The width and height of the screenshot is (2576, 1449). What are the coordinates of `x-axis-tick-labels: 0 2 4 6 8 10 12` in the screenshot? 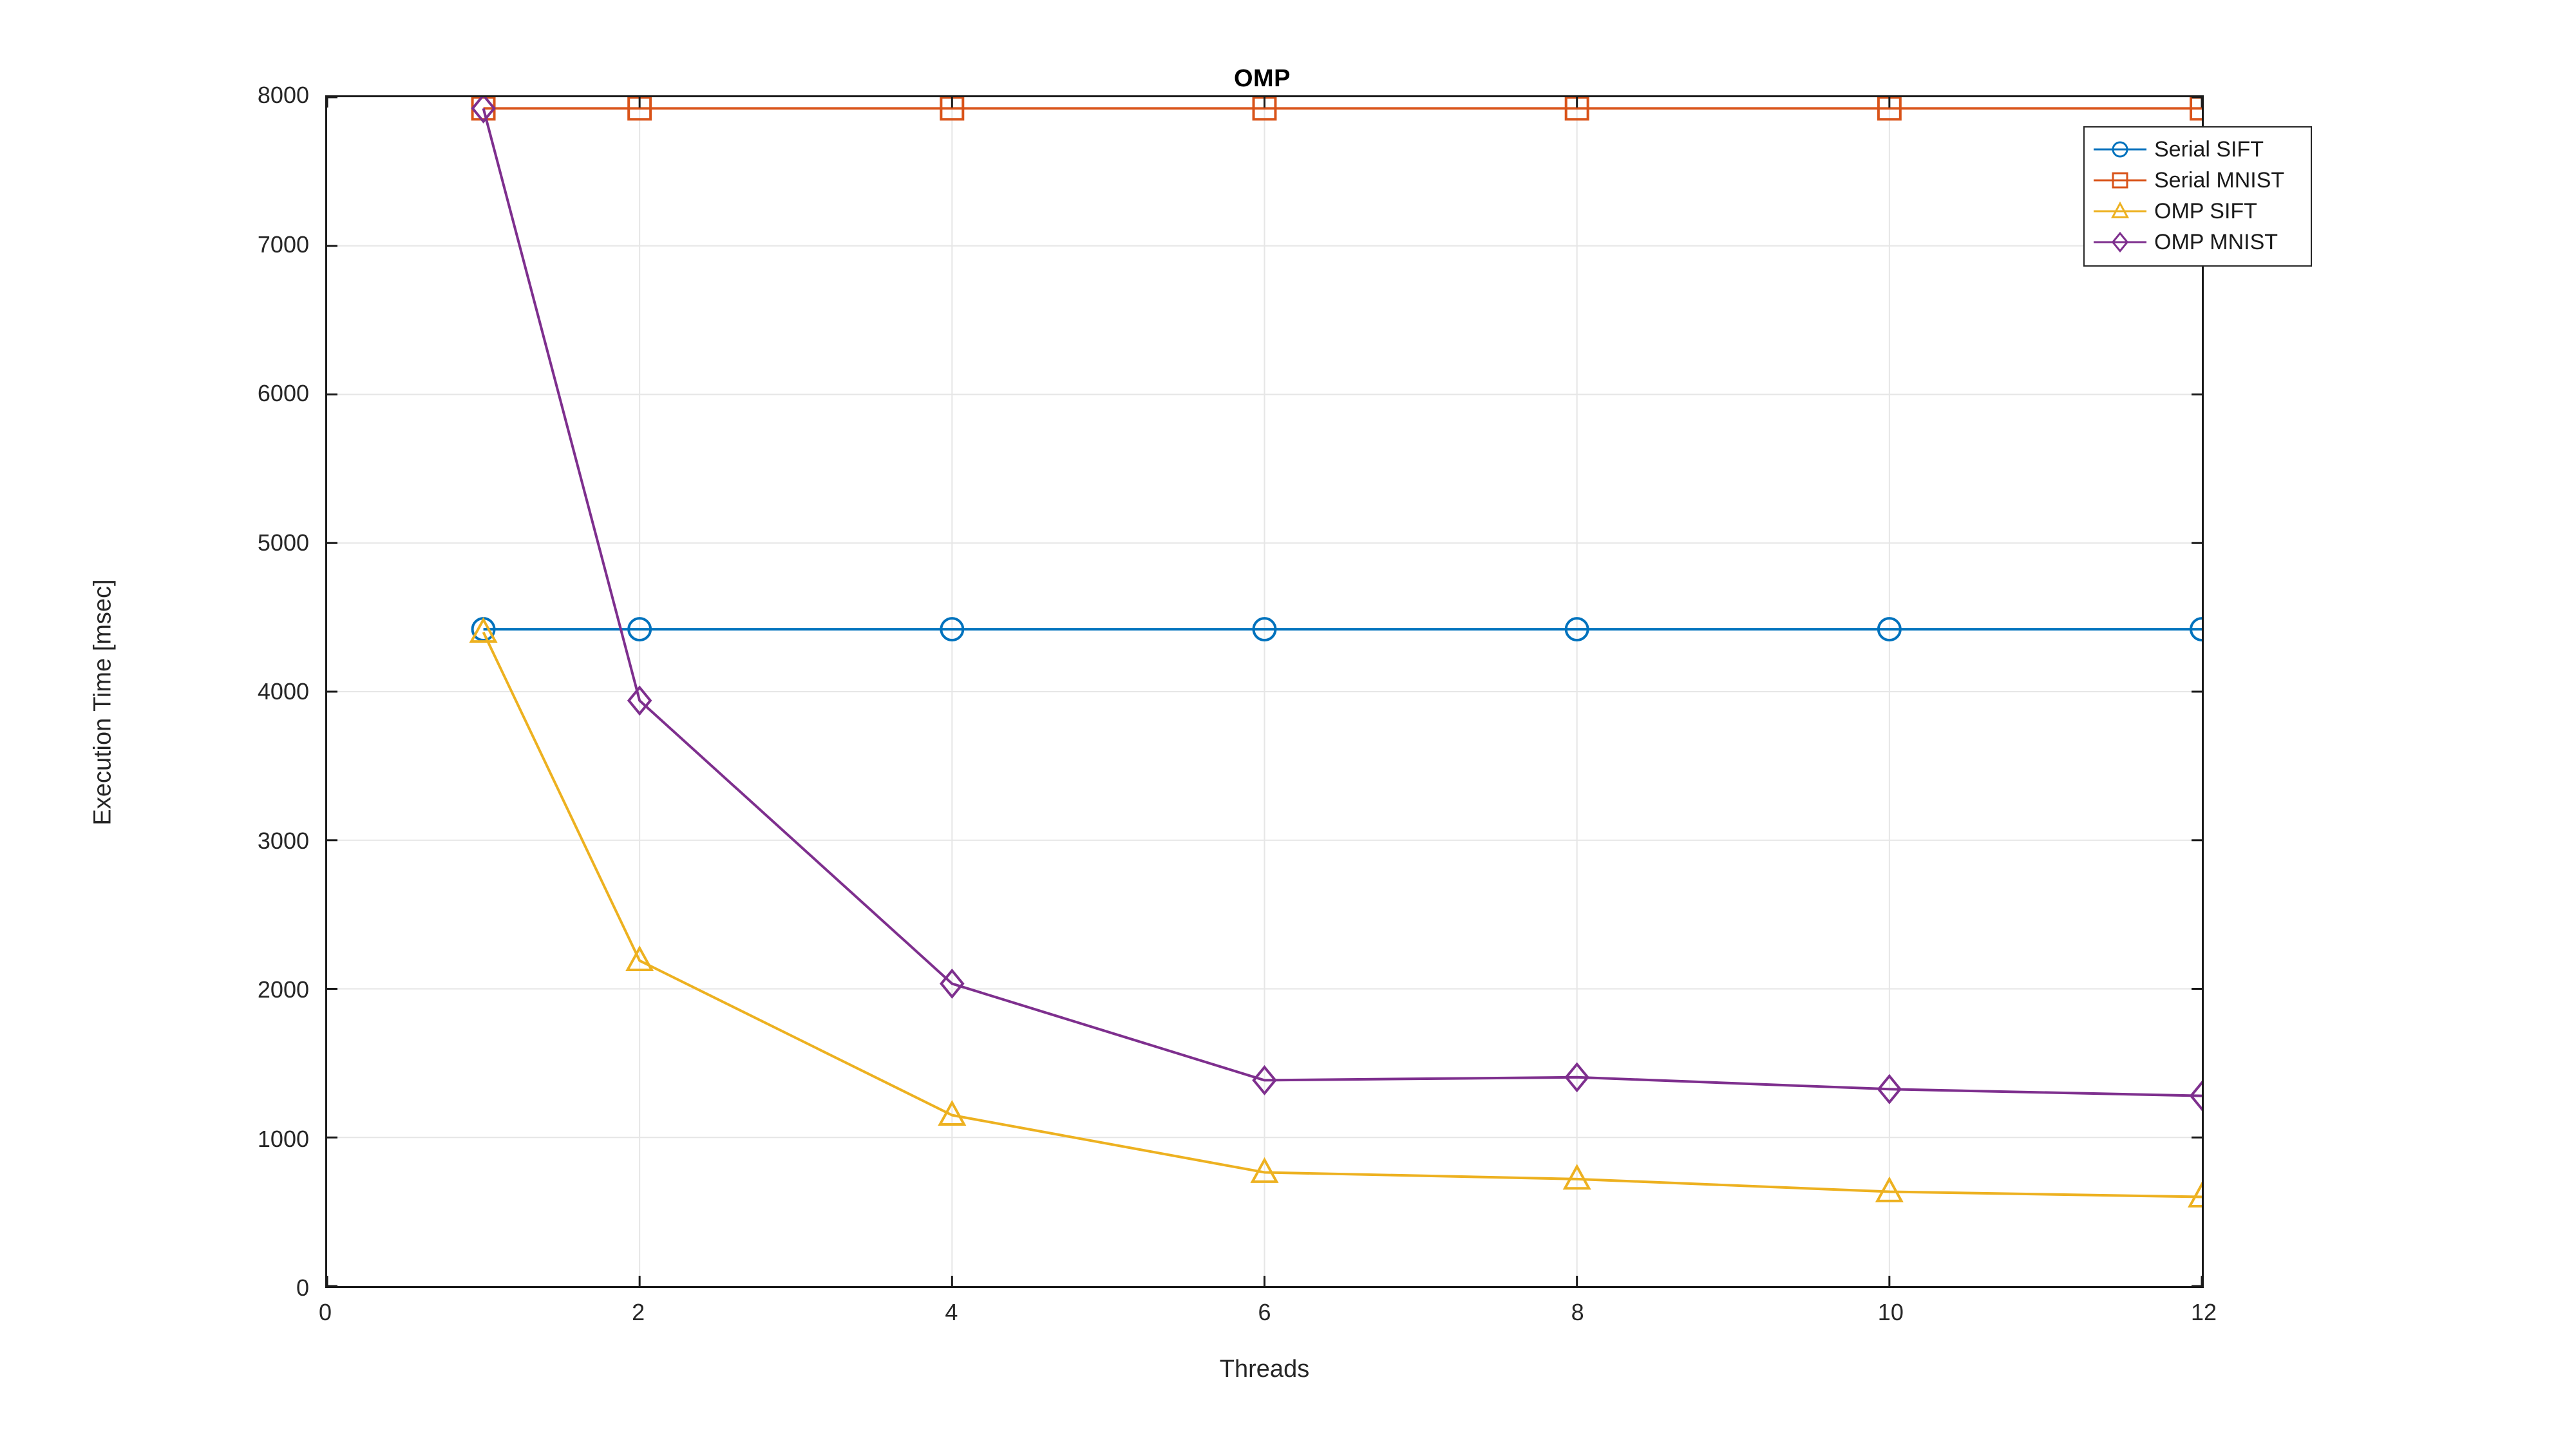 It's located at (1288, 1320).